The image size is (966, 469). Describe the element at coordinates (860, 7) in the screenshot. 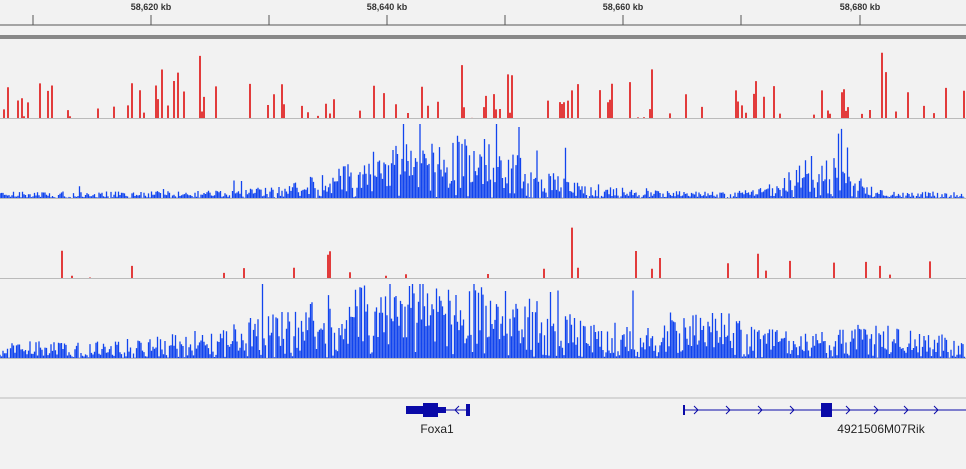

I see `tick-label: 58,680 kb` at that location.